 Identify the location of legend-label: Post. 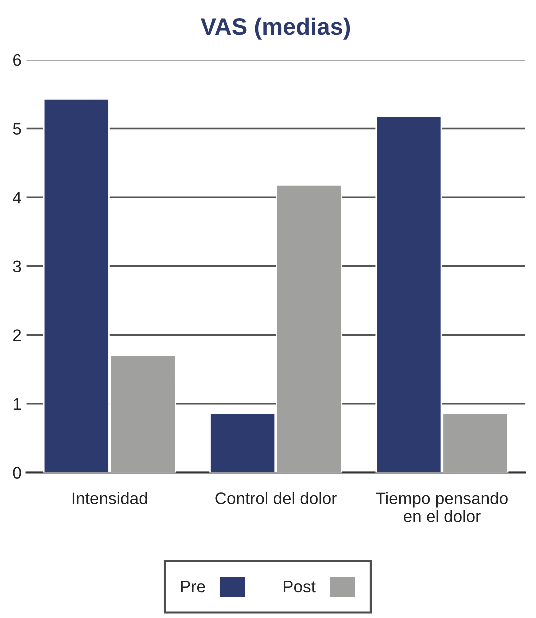
(300, 587).